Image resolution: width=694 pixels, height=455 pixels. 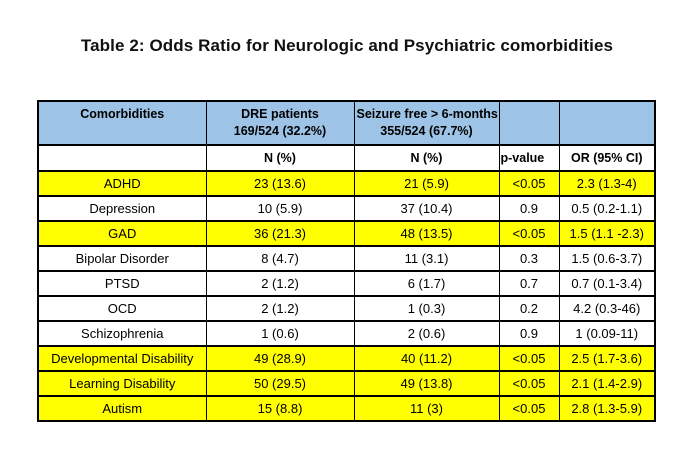 I want to click on or-ci-cell: 4.2 (0.3-46), so click(x=607, y=308).